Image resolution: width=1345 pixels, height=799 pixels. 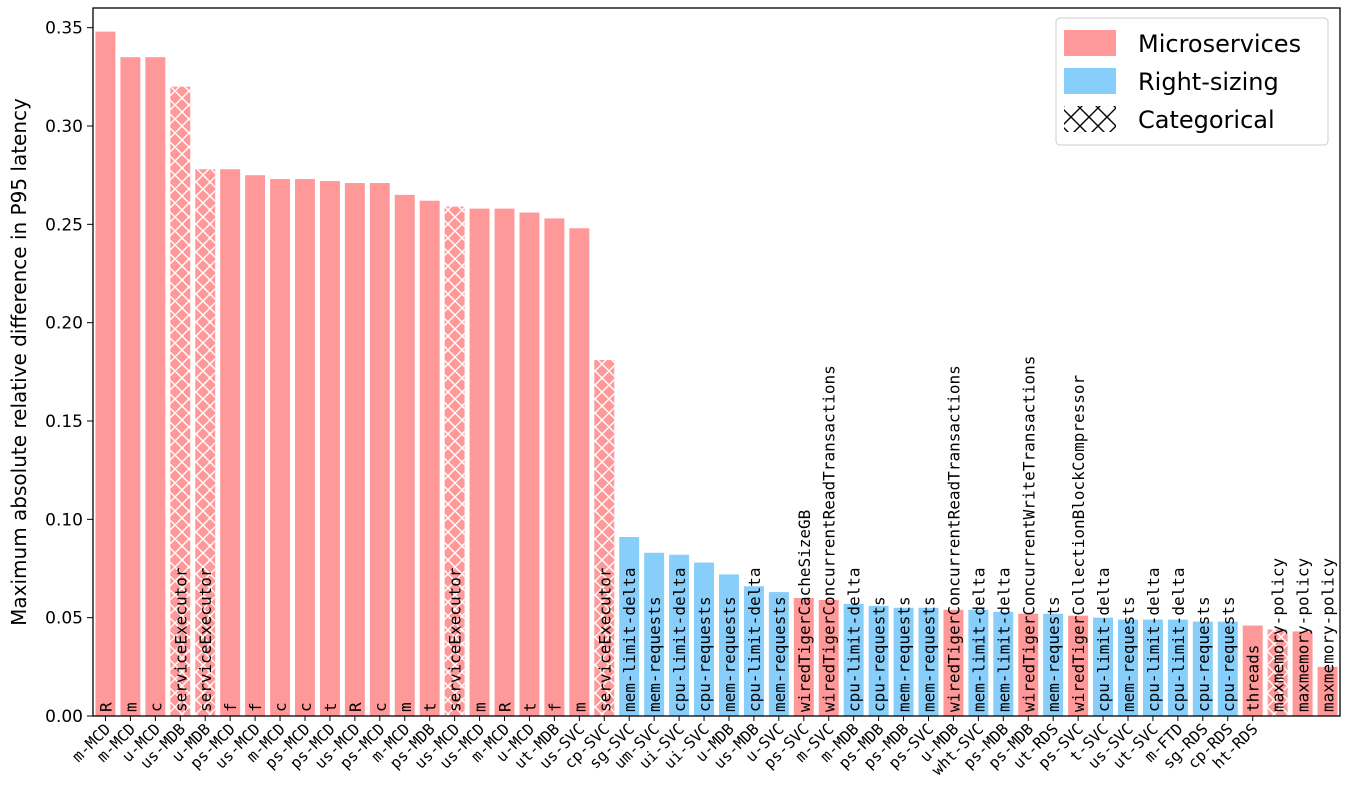 I want to click on y-axis: 0.00 0.05 0.10 0.15 0.20 0.25 0.30 0.35, so click(x=69, y=373).